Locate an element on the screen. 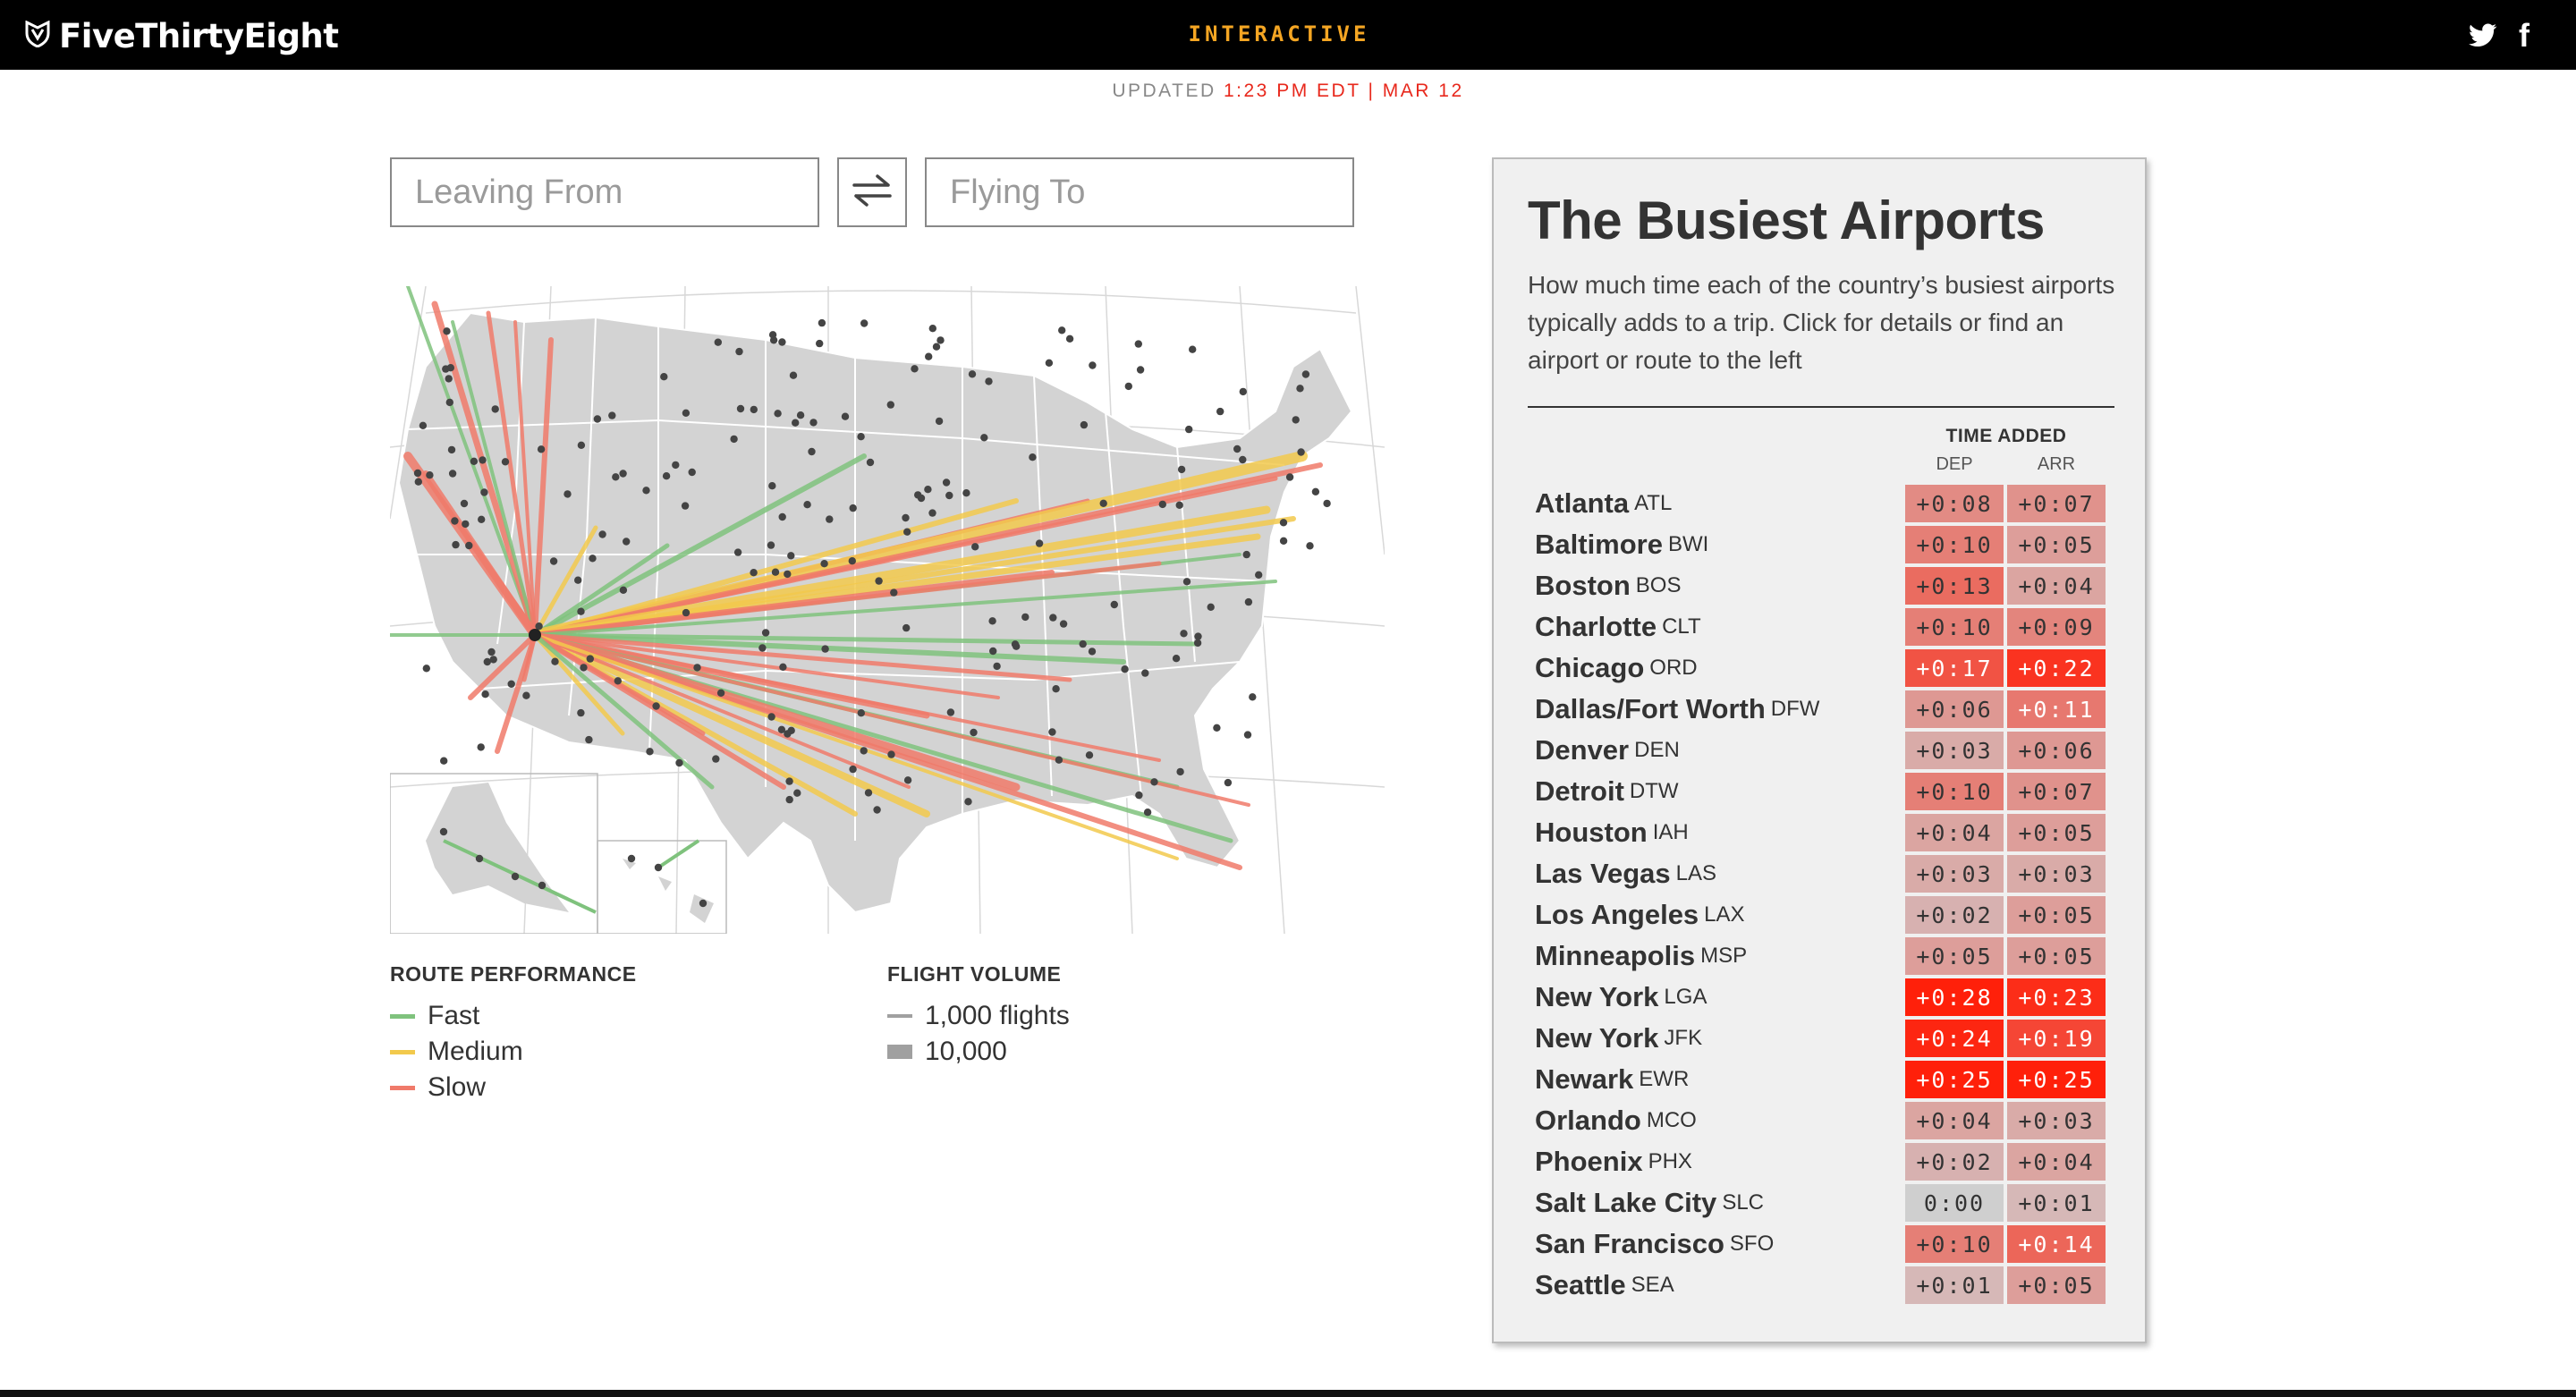 Image resolution: width=2576 pixels, height=1397 pixels. airport-row: Detroit DTW +0:10 +0:07 is located at coordinates (1822, 794).